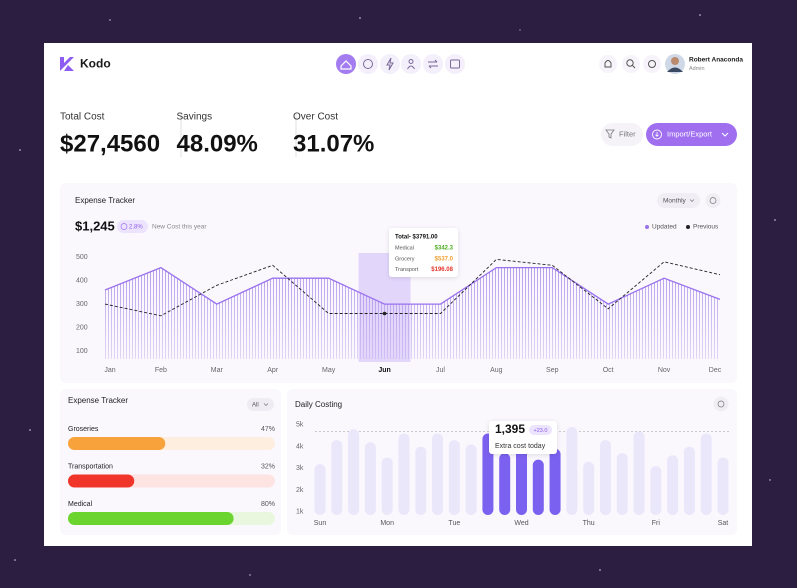  I want to click on tooltip-label: Medical, so click(404, 248).